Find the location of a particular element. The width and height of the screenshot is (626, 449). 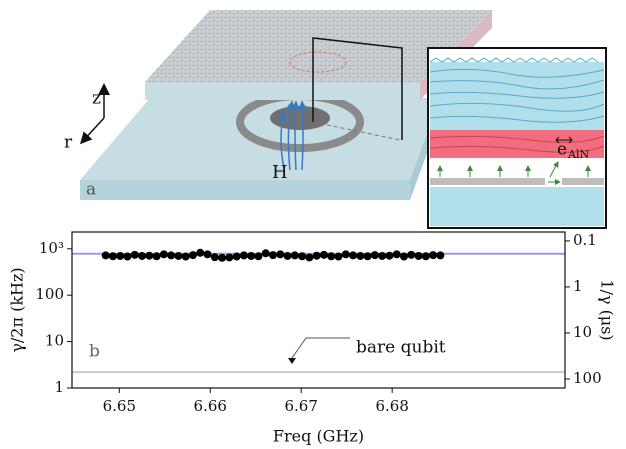

z-label: z is located at coordinates (96, 99).